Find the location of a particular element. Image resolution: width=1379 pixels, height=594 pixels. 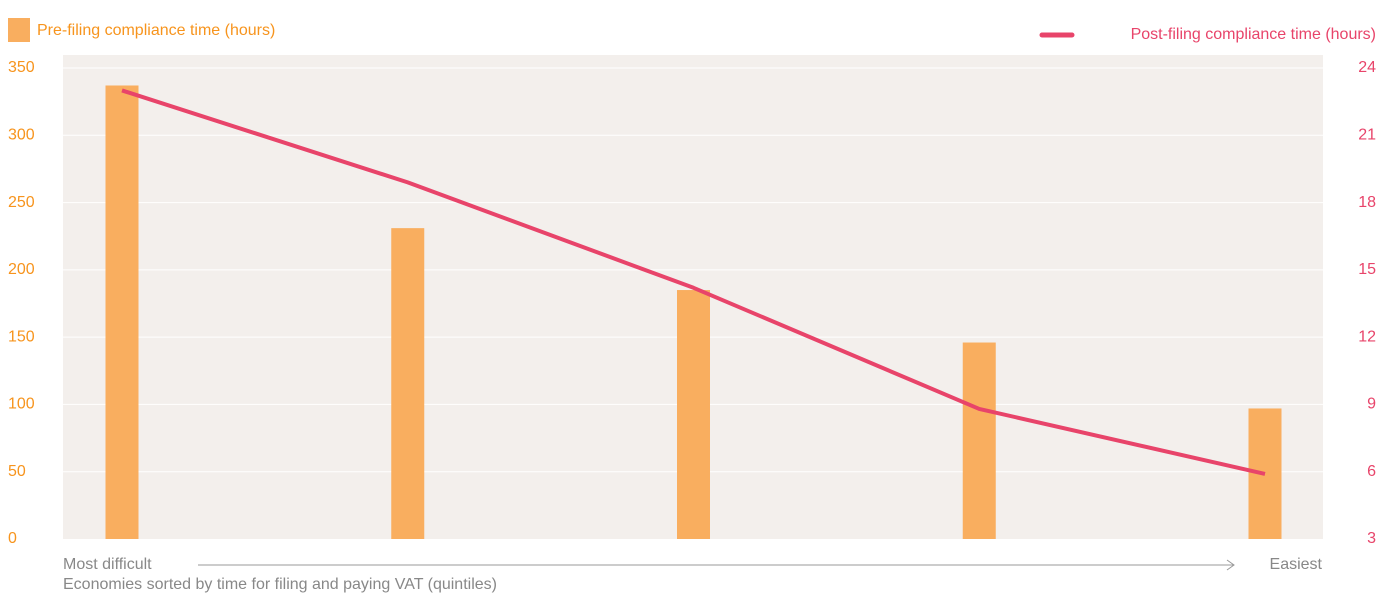

y-tick-label: 0 is located at coordinates (12, 538).